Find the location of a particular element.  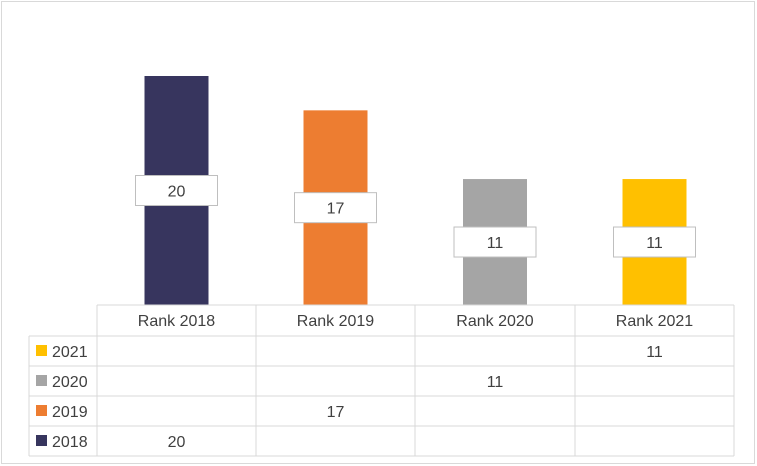

data-label-2018: 20 is located at coordinates (177, 192).